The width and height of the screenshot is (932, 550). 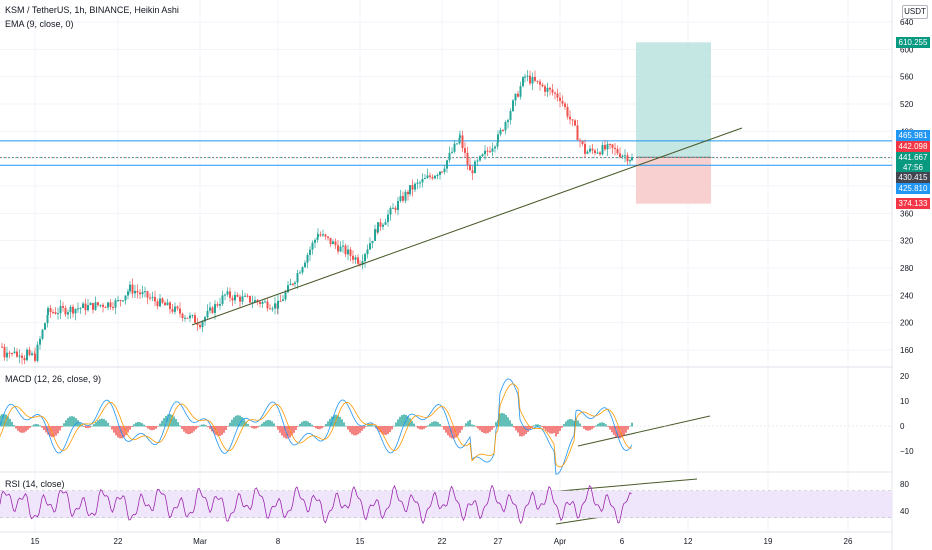 I want to click on ema-legend: EMA (9, close, 0), so click(x=39, y=24).